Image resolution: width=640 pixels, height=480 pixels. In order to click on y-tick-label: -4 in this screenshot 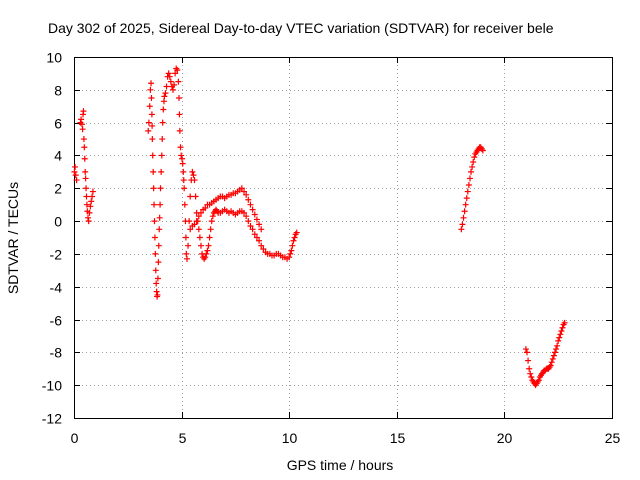, I will do `click(56, 288)`.